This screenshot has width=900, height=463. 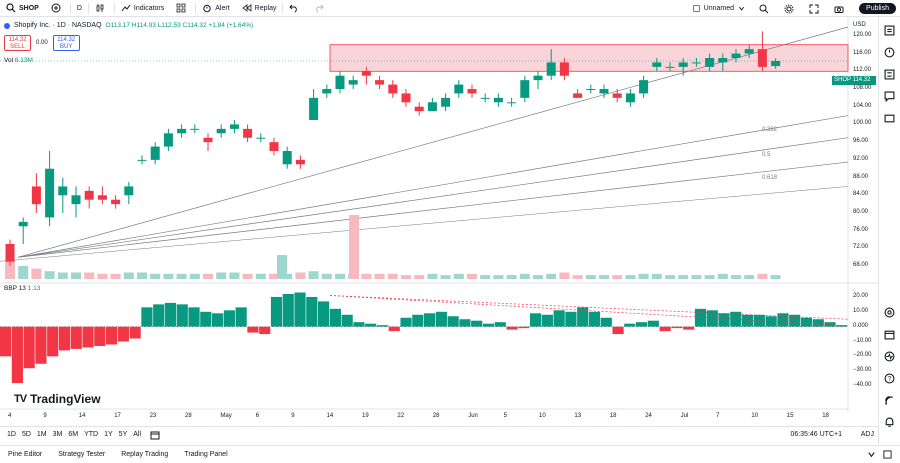 I want to click on fib-level-label: 0.618, so click(x=770, y=178).